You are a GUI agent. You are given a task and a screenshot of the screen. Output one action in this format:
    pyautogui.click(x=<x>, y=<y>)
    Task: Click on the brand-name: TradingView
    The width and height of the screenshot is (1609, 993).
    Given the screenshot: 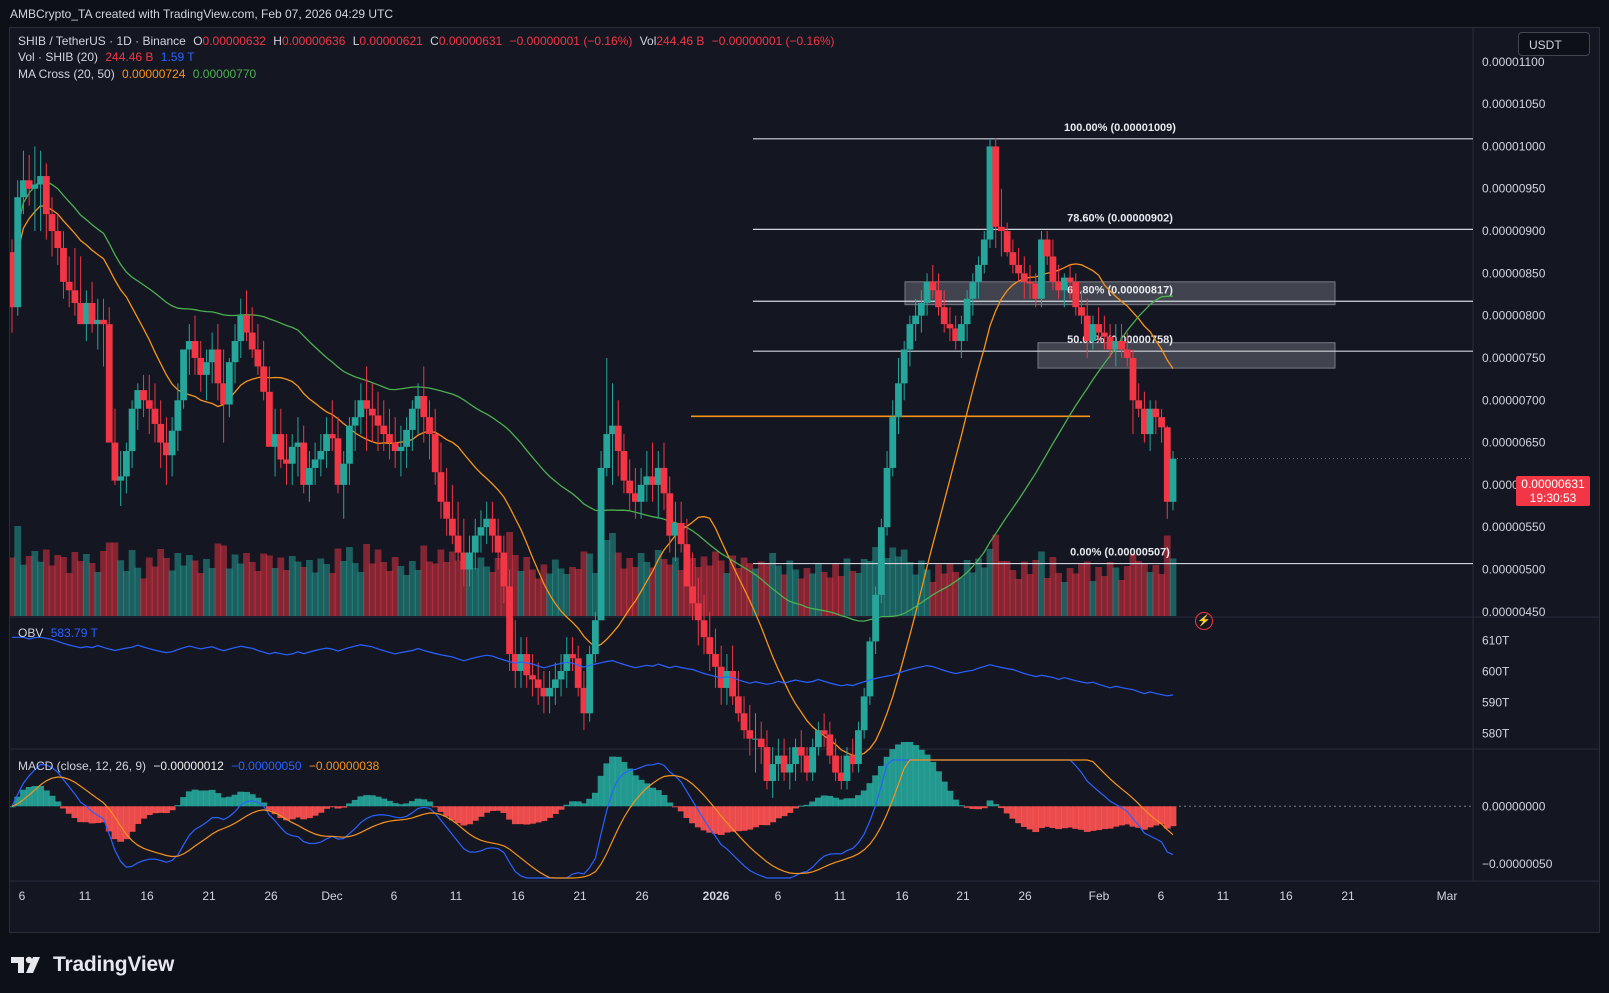 What is the action you would take?
    pyautogui.click(x=114, y=964)
    